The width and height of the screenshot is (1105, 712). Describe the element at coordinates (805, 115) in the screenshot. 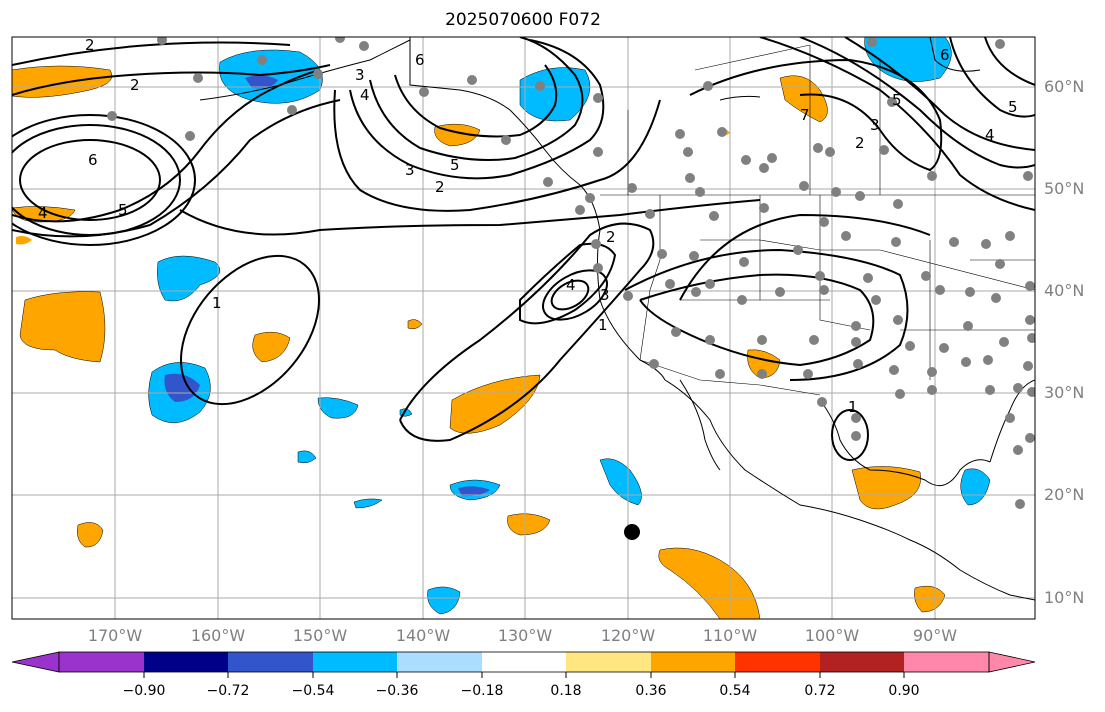

I see `contour-label: 7` at that location.